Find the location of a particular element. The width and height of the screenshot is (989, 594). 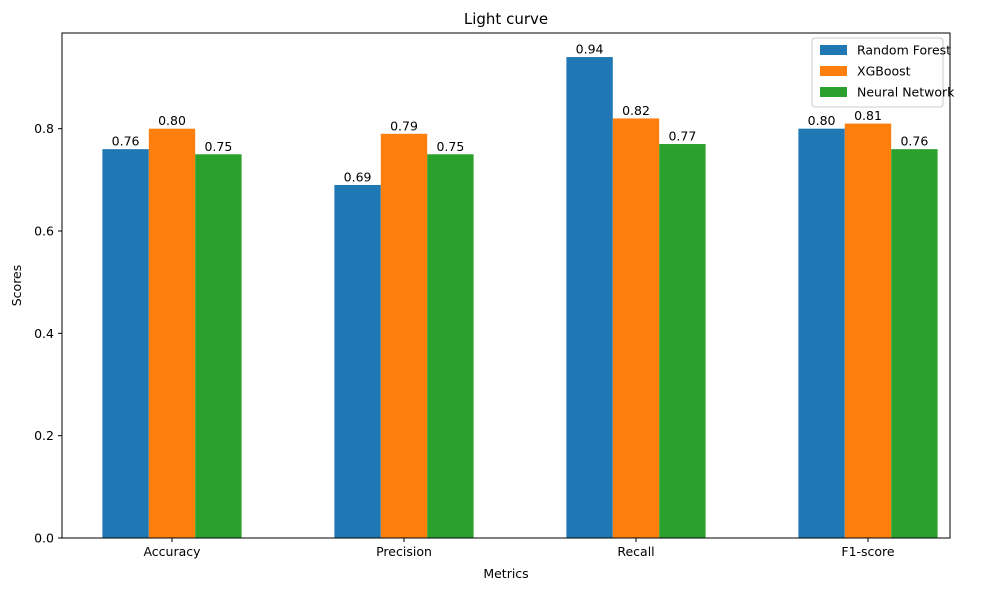

x-tick-label: Recall is located at coordinates (635, 551).